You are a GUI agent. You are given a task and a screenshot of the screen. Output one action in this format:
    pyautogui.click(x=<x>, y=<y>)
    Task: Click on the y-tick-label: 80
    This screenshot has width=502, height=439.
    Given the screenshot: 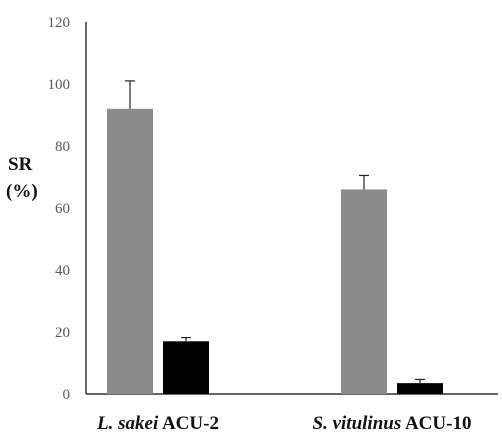 What is the action you would take?
    pyautogui.click(x=62, y=147)
    